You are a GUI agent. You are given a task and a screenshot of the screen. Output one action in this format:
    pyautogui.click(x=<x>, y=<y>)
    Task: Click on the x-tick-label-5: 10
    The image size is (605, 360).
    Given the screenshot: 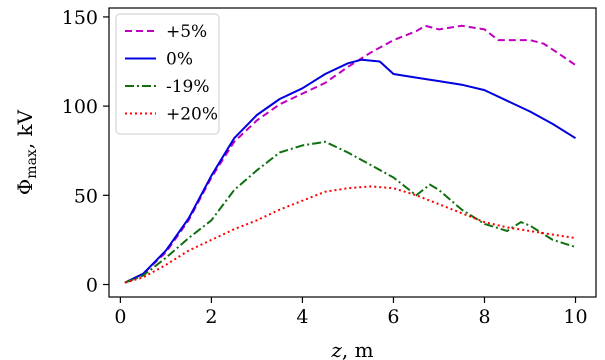 What is the action you would take?
    pyautogui.click(x=575, y=317)
    